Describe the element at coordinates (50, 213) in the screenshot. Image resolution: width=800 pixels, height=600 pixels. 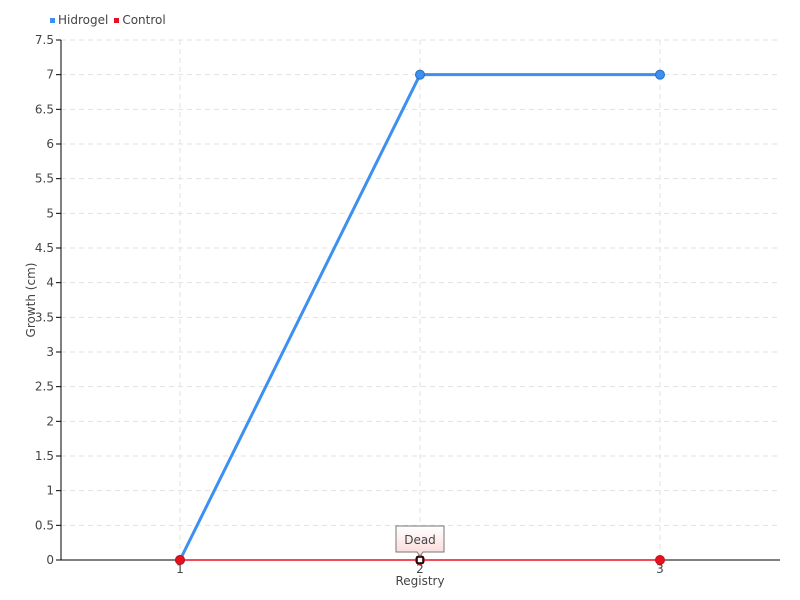
I see `y-tick-label: 5` at that location.